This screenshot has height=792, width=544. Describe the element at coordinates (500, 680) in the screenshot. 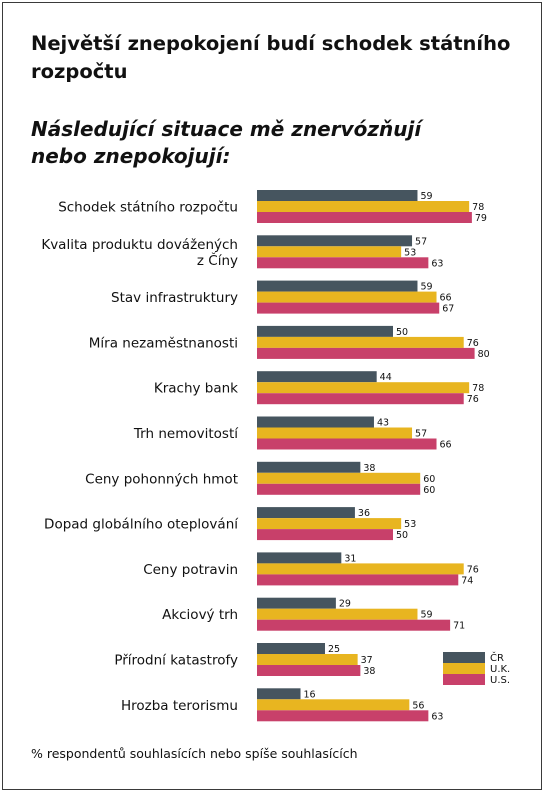

I see `legend-label: U.S.` at that location.